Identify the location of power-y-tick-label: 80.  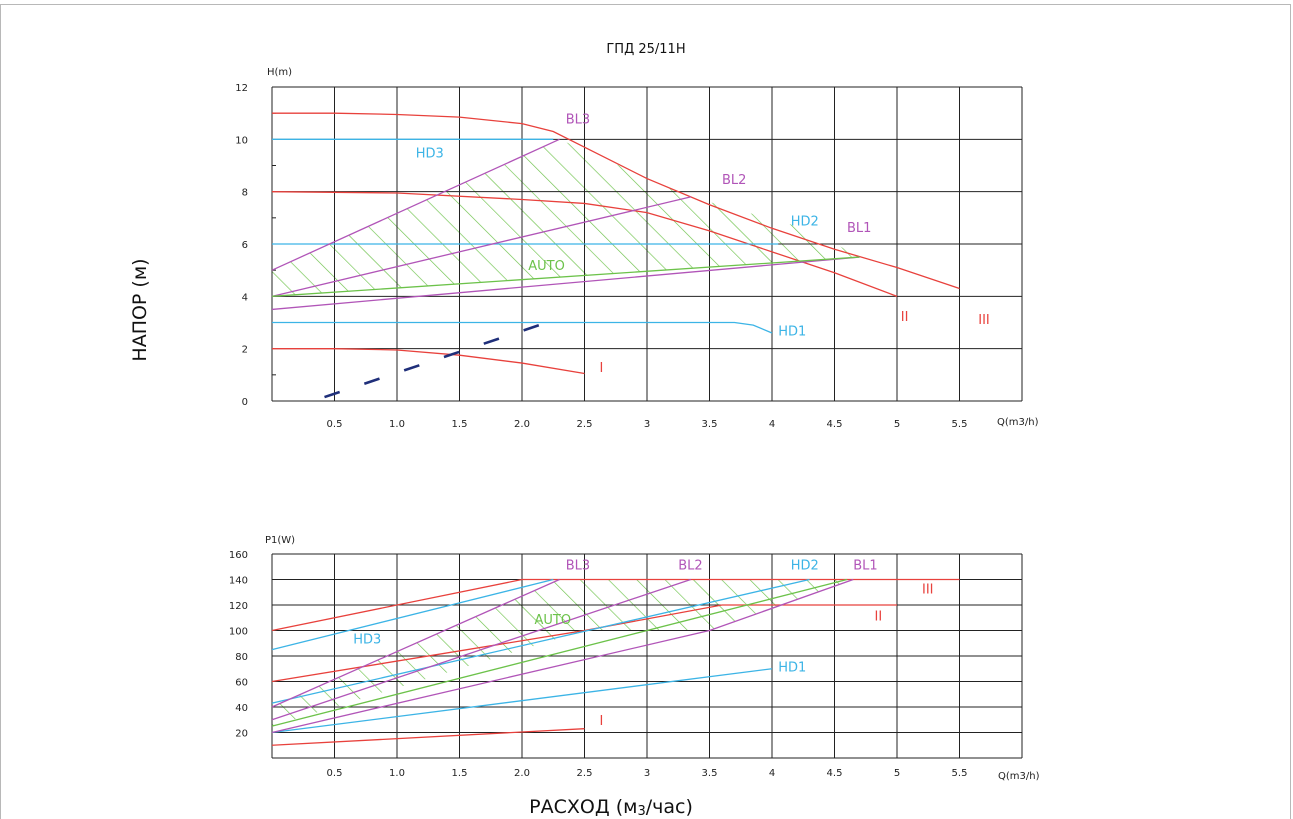
(241, 657).